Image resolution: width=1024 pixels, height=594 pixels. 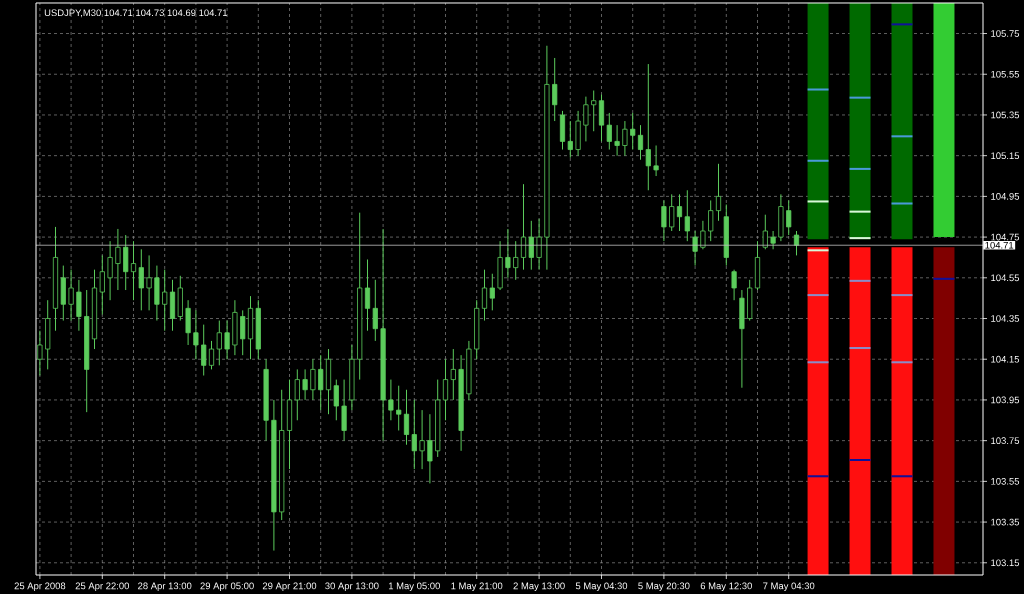 I want to click on y-tick-label: 105.75, so click(x=1005, y=33).